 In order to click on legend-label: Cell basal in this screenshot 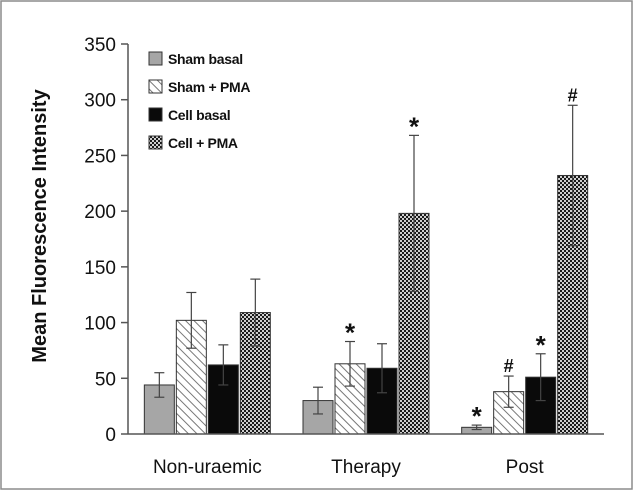, I will do `click(199, 115)`.